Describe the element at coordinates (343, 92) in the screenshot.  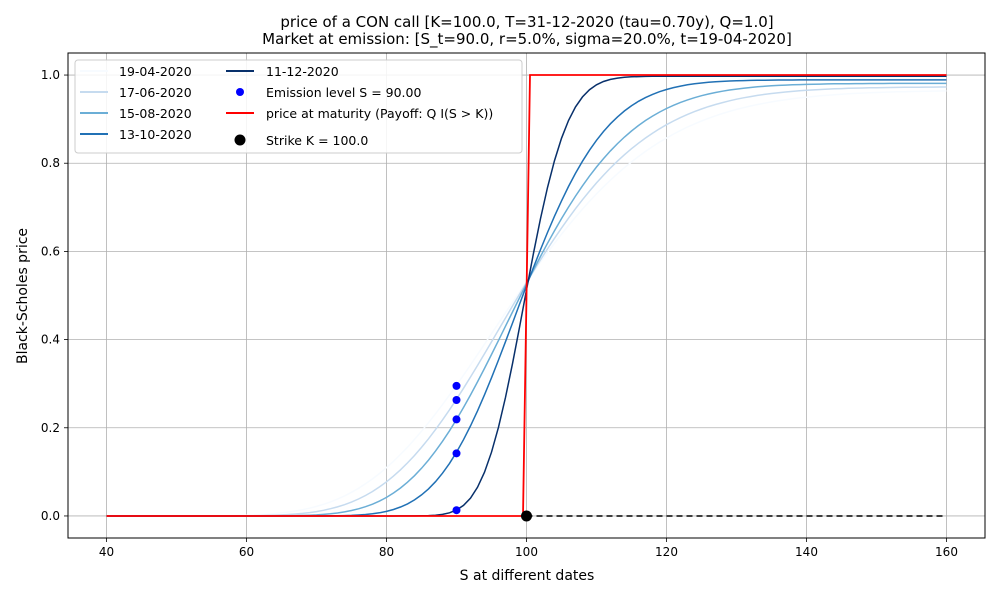
I see `legend-label-emission: Emission level S = 90.00` at that location.